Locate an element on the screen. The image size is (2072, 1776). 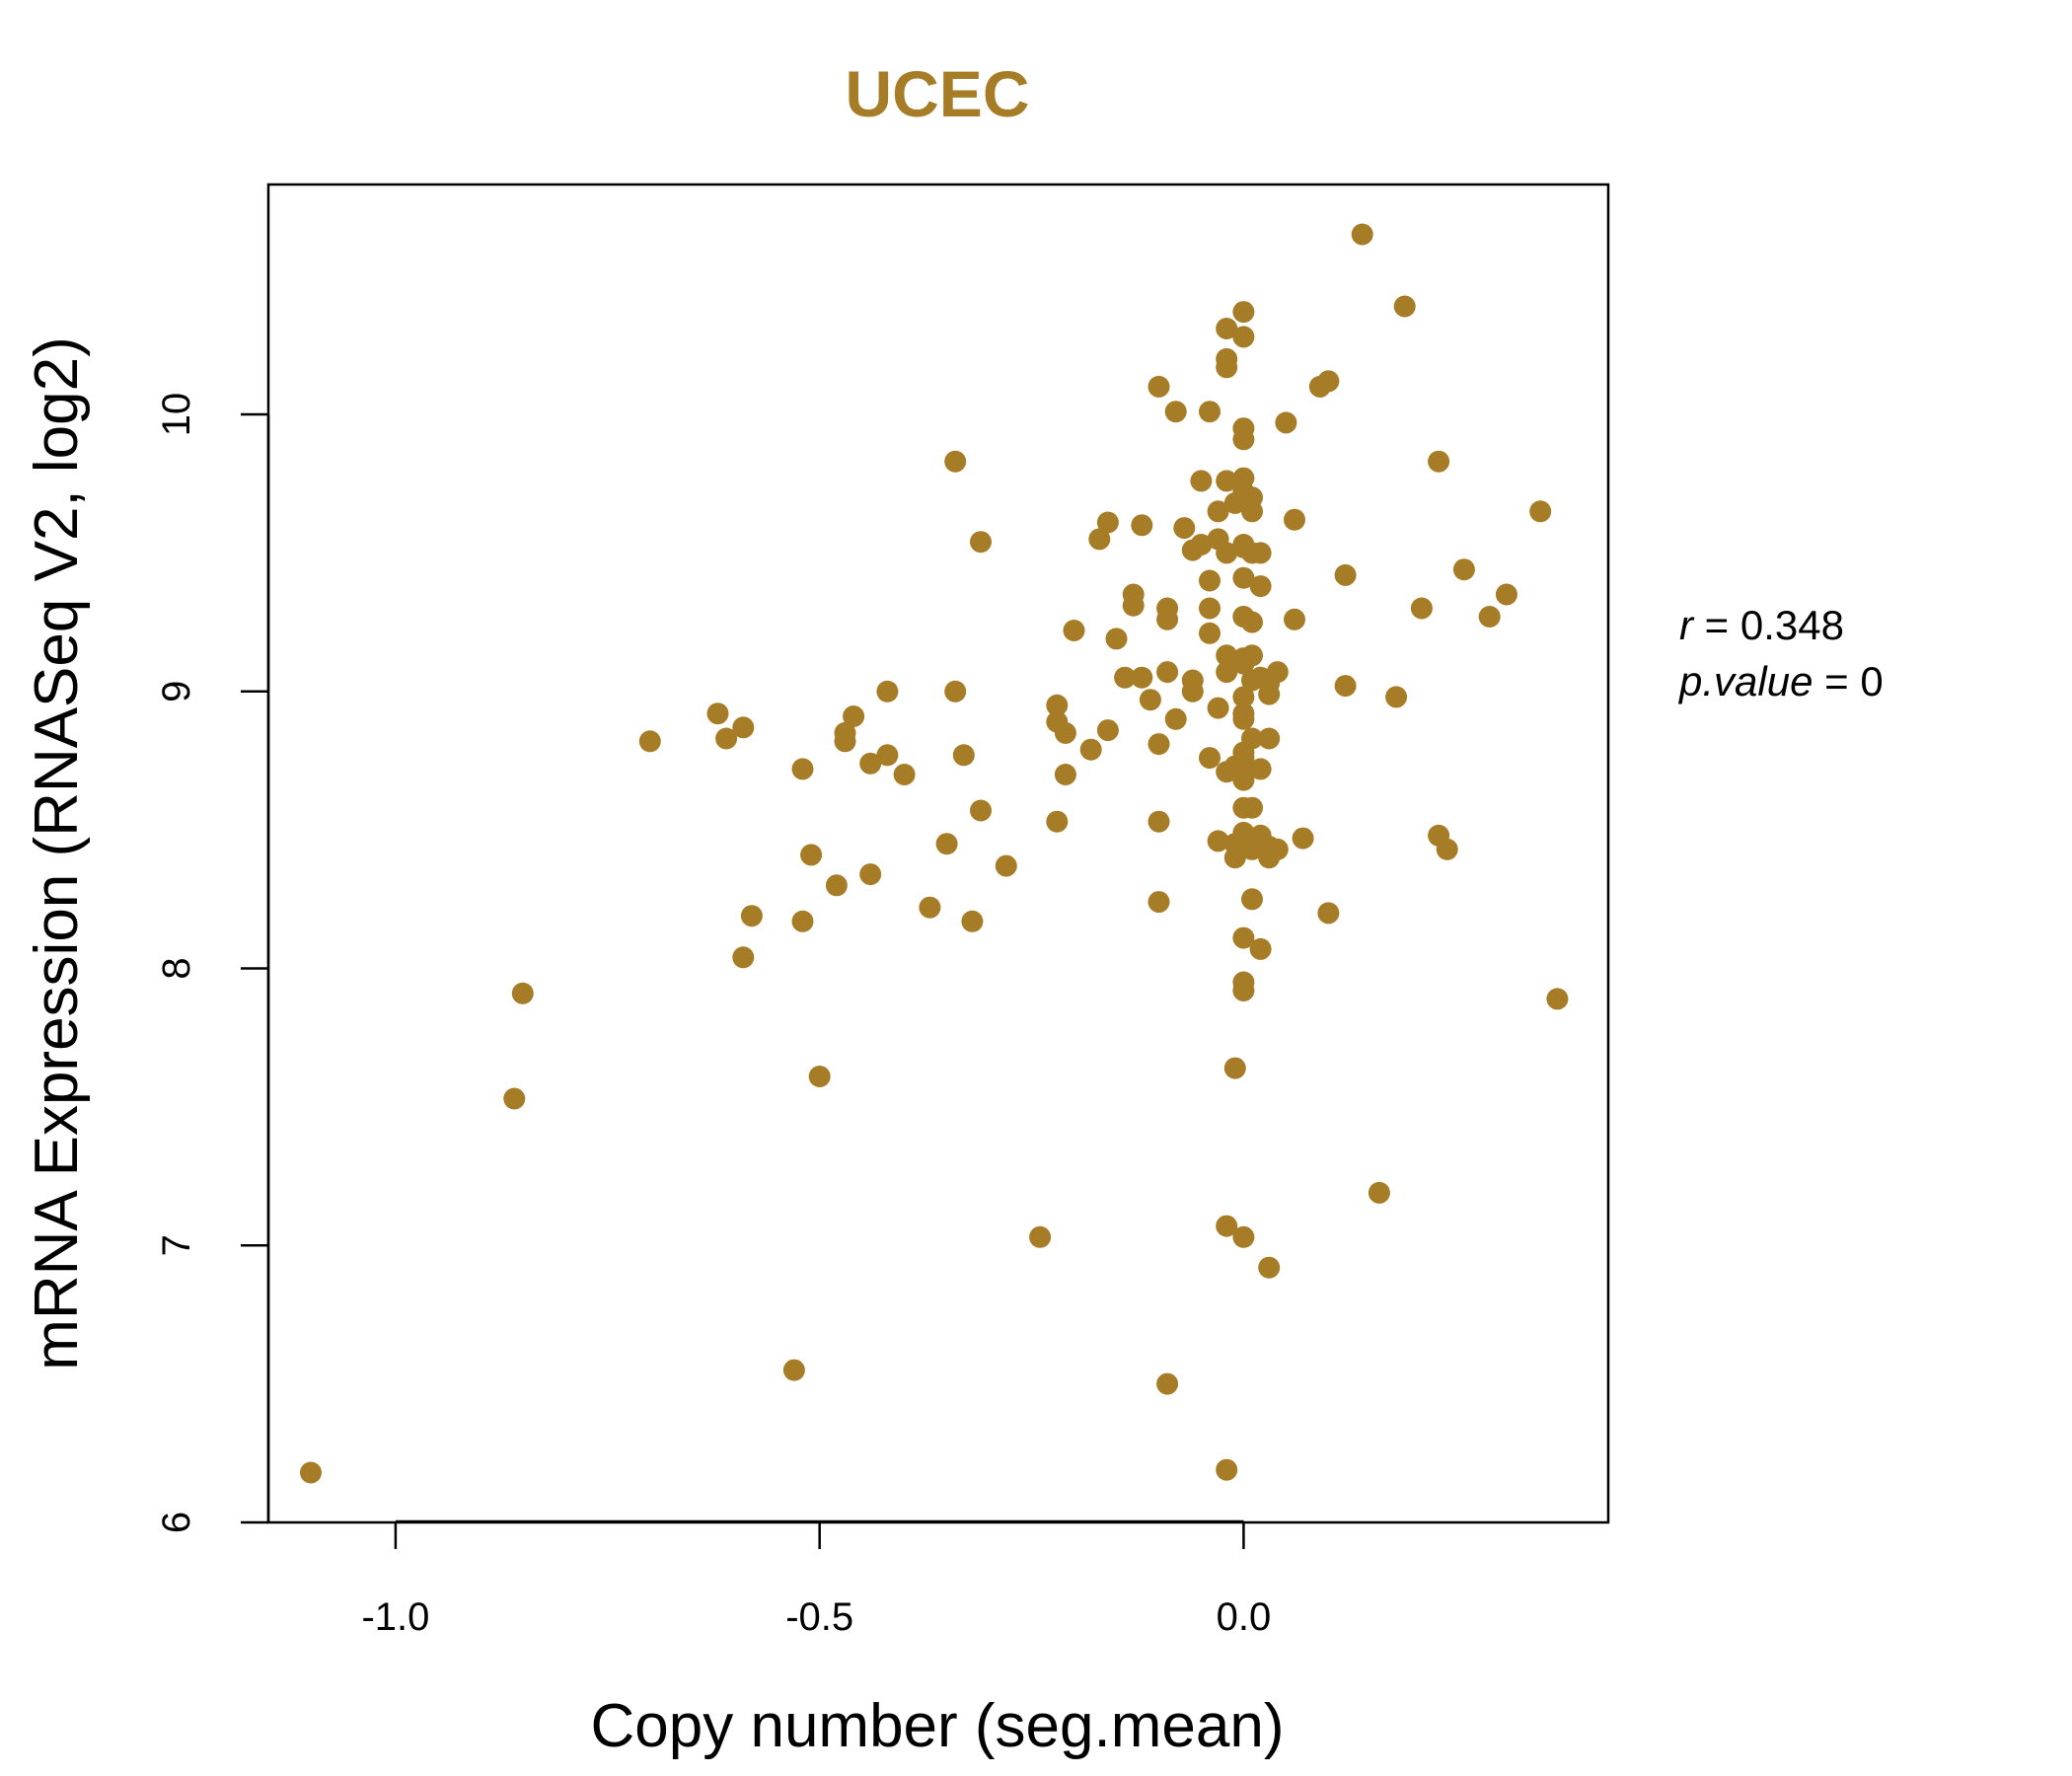
y-tick-label: 9 is located at coordinates (177, 692).